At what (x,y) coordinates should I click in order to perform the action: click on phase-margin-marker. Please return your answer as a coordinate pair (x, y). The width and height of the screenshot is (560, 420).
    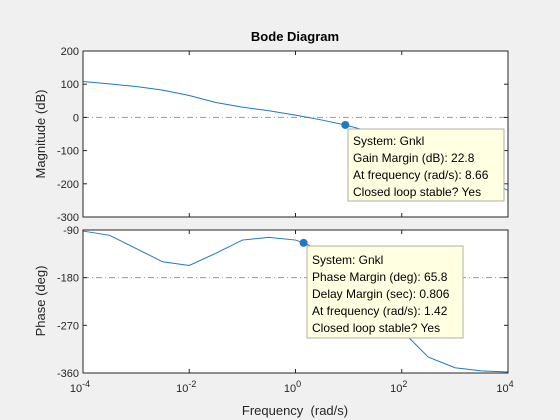
    Looking at the image, I should click on (303, 242).